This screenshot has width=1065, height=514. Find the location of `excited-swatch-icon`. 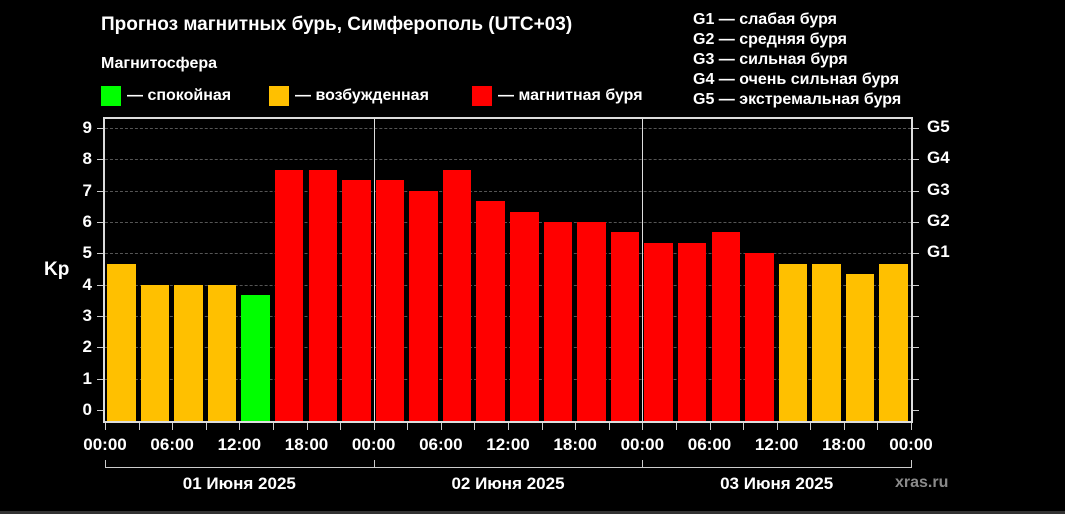

excited-swatch-icon is located at coordinates (279, 96).